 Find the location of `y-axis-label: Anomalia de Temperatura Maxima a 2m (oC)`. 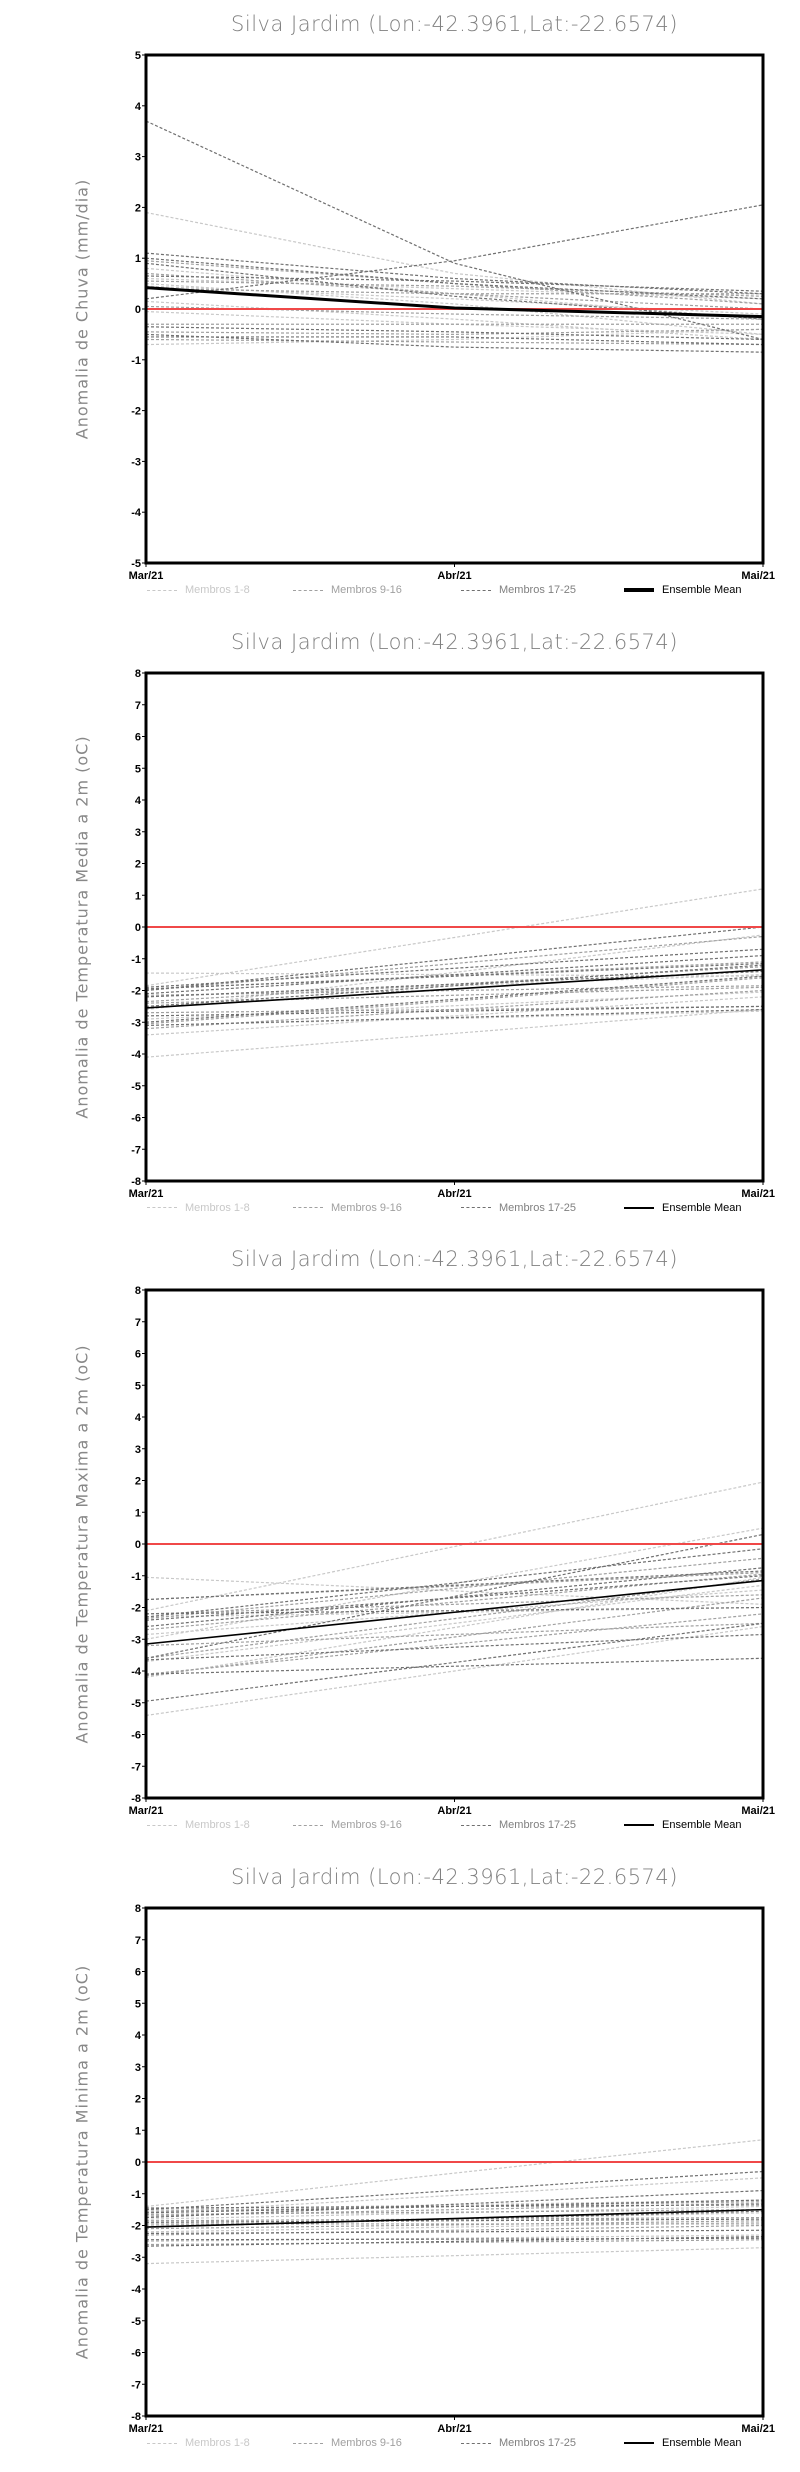

y-axis-label: Anomalia de Temperatura Maxima a 2m (oC) is located at coordinates (82, 1544).